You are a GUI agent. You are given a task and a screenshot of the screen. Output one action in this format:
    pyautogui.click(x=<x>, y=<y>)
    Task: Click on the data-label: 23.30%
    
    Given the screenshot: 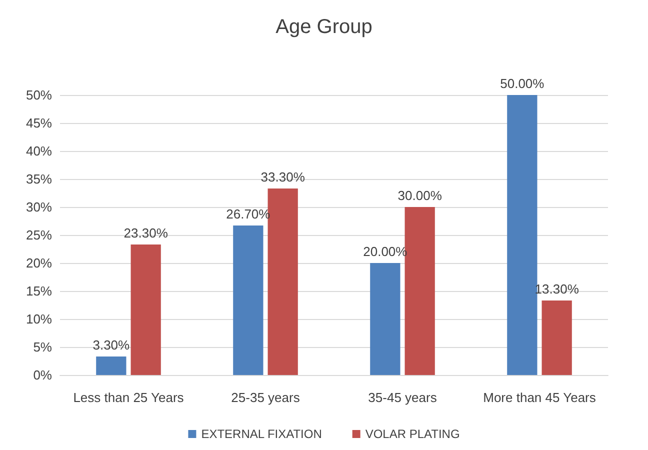 What is the action you would take?
    pyautogui.click(x=146, y=233)
    